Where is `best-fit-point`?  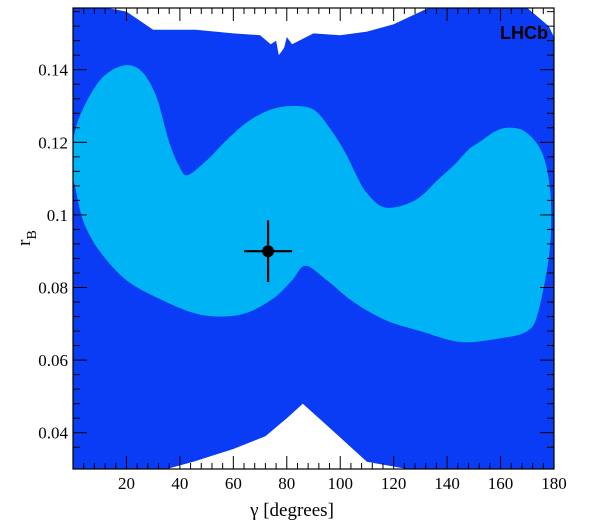 best-fit-point is located at coordinates (268, 251).